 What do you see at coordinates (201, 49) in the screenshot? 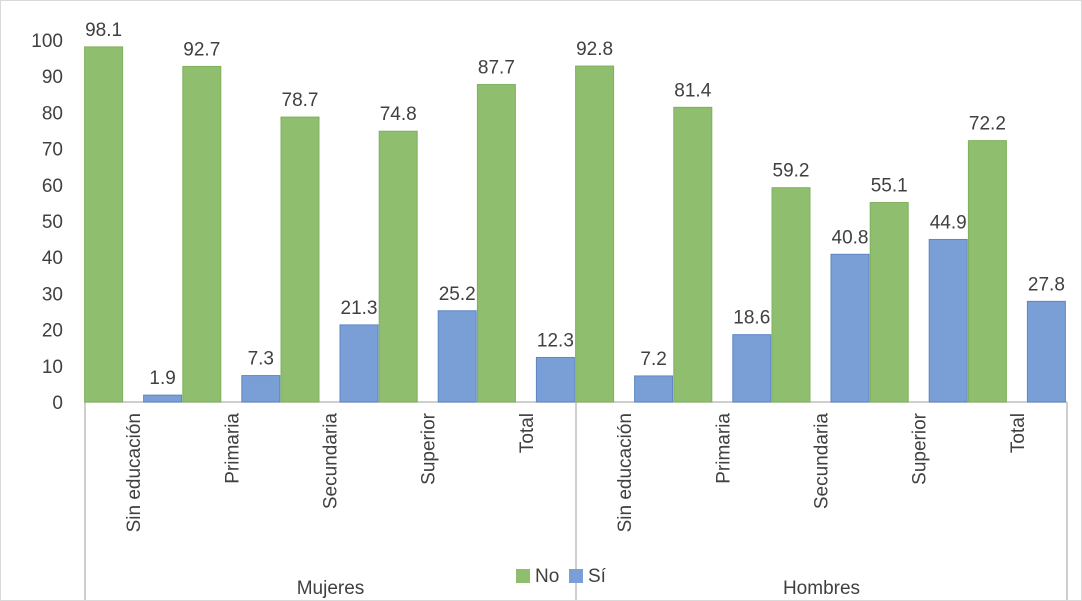
I see `data-label: 92.7` at bounding box center [201, 49].